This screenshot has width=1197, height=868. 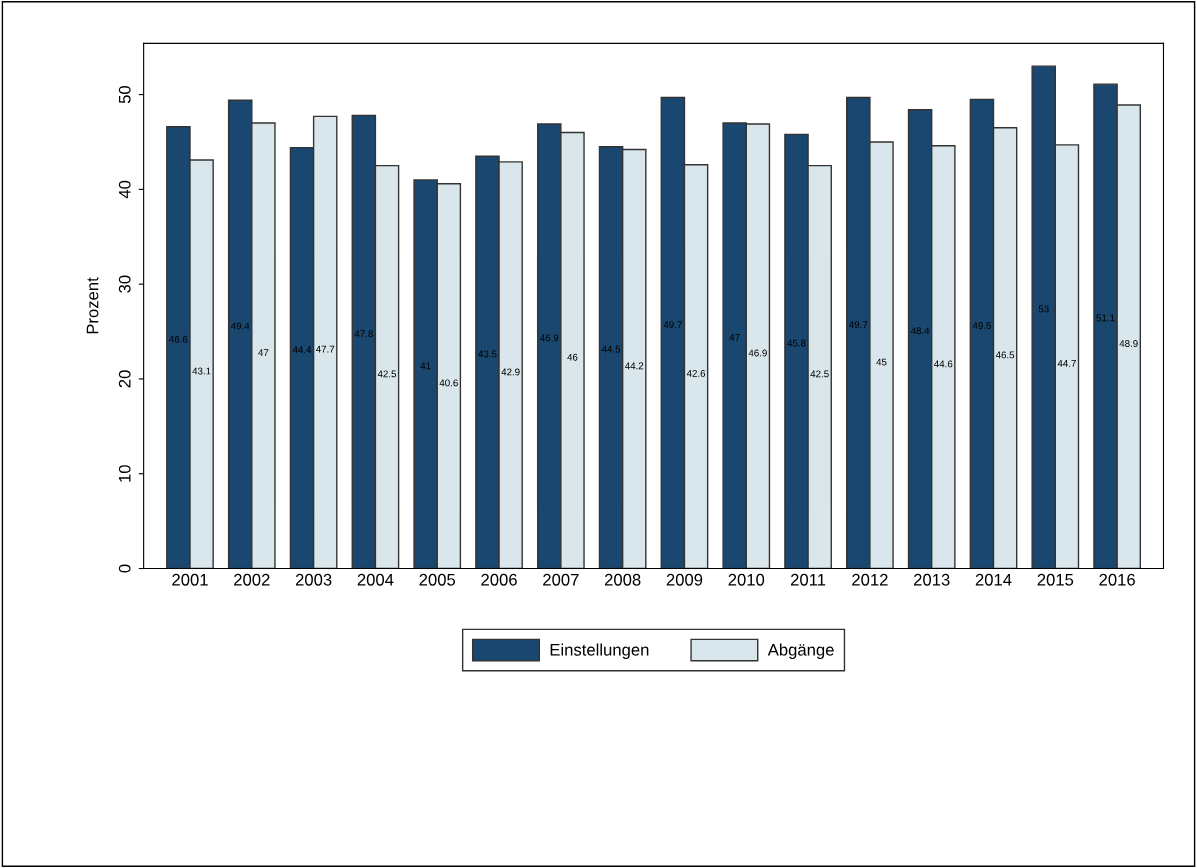 What do you see at coordinates (124, 189) in the screenshot?
I see `y-tick-label: 40` at bounding box center [124, 189].